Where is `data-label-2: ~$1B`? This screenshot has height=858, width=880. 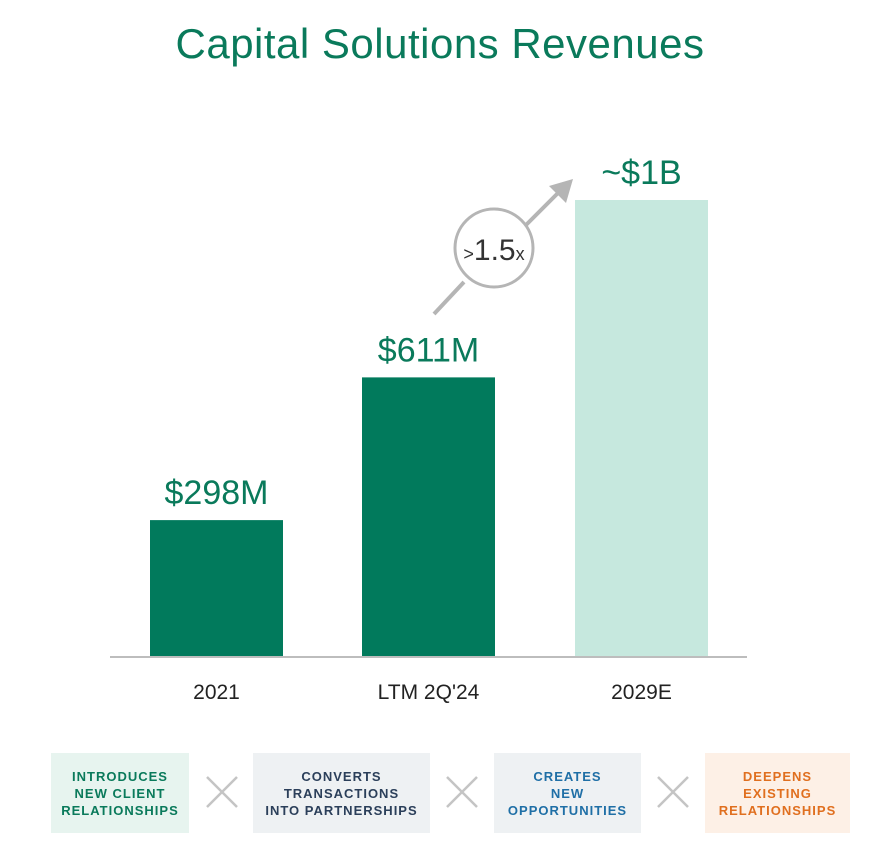 data-label-2: ~$1B is located at coordinates (641, 173).